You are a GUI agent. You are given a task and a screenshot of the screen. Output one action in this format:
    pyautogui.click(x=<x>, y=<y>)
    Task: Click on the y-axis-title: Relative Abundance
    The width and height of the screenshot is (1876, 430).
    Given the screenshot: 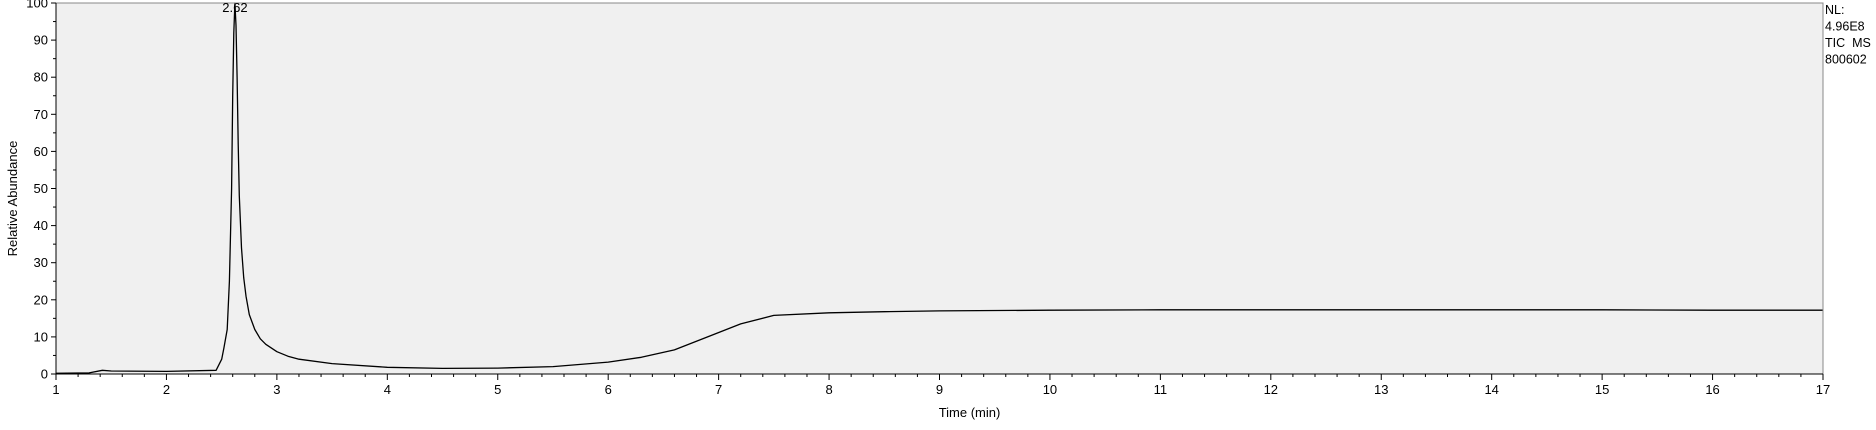 What is the action you would take?
    pyautogui.click(x=12, y=199)
    